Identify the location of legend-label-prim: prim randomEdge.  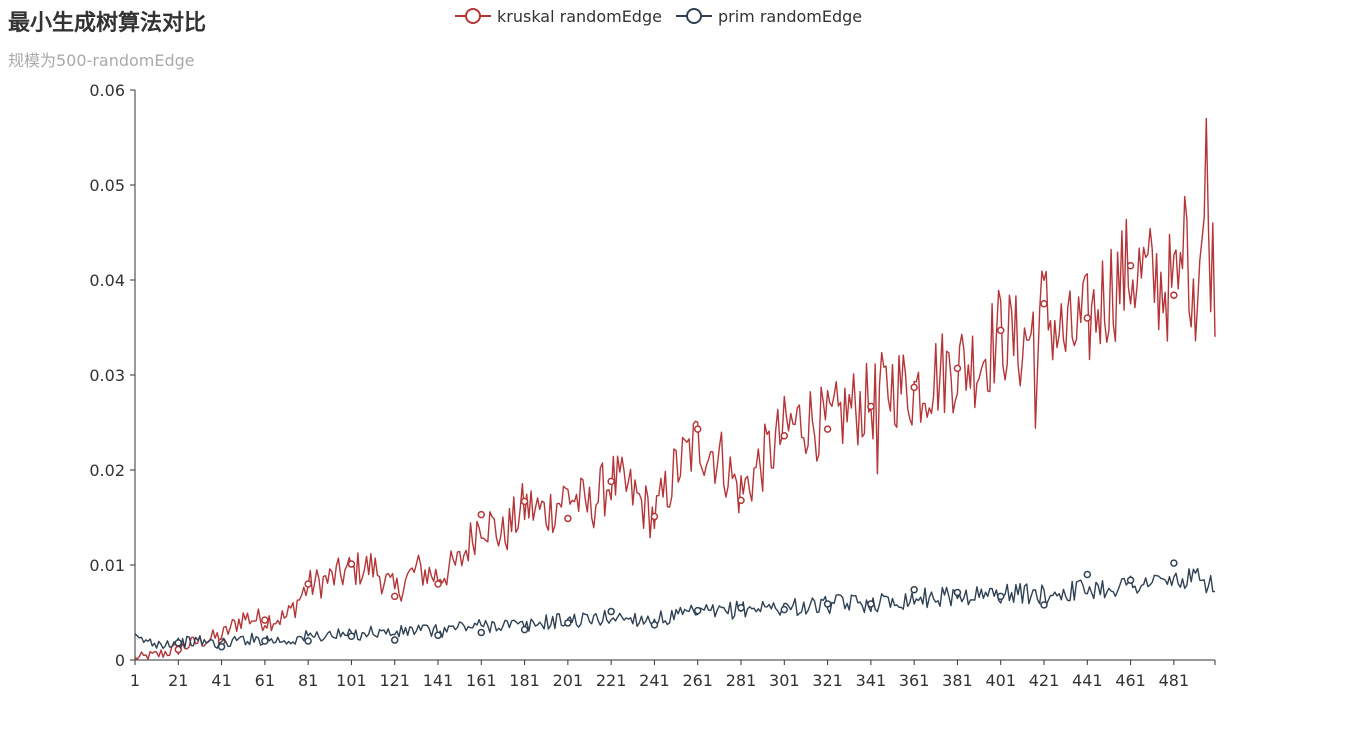
(790, 16).